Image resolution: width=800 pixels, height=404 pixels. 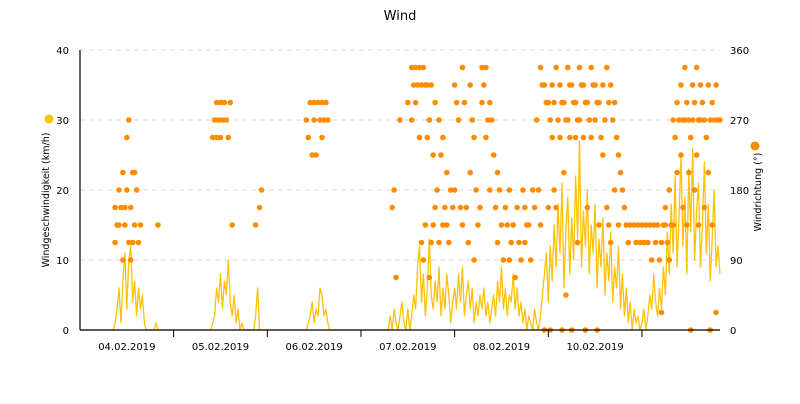 What do you see at coordinates (736, 261) in the screenshot?
I see `y-right-tick-label: 90` at bounding box center [736, 261].